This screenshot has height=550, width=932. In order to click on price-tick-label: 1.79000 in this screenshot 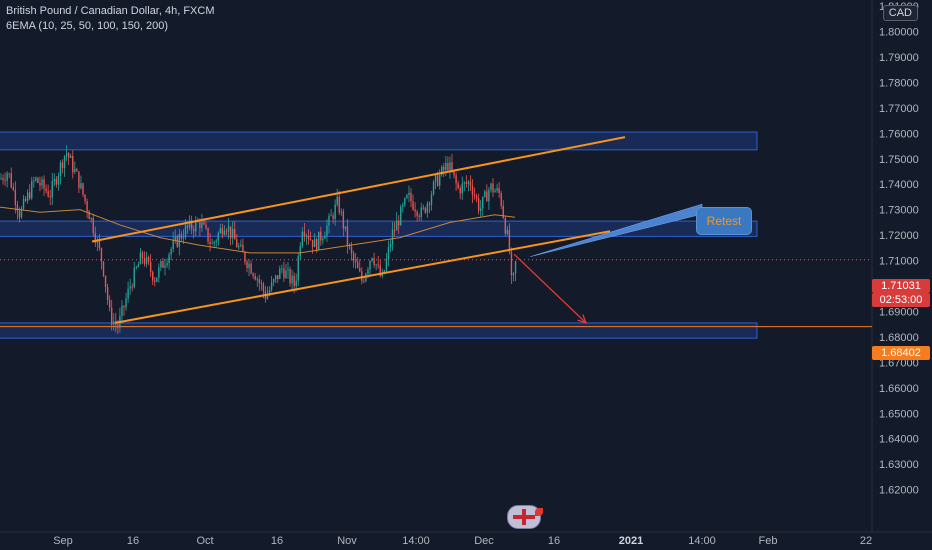, I will do `click(899, 58)`.